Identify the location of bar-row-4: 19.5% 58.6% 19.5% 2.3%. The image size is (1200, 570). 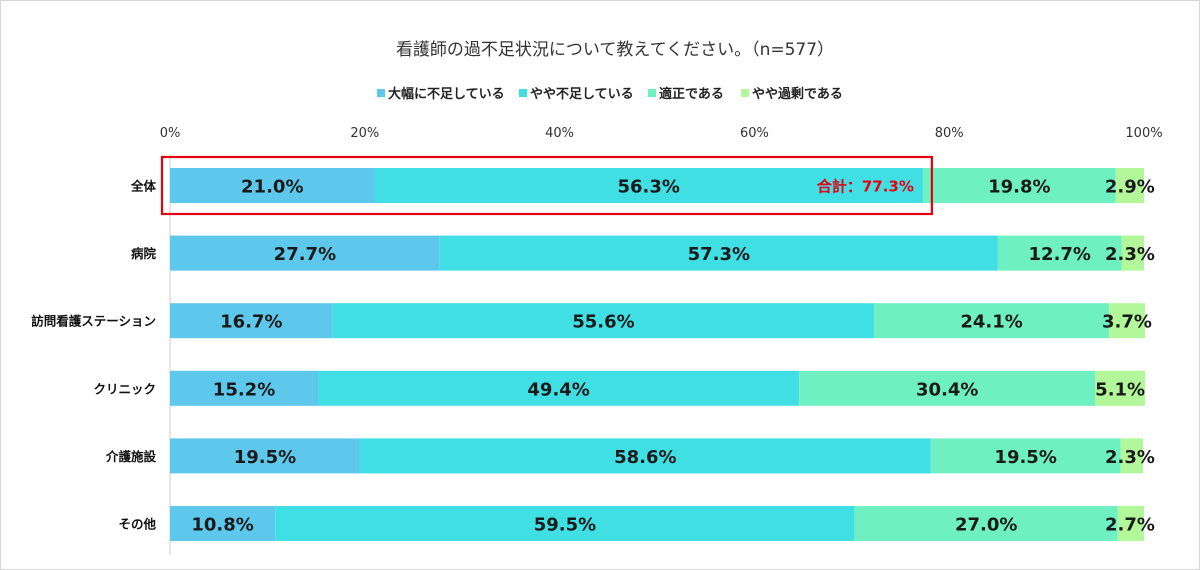
(662, 456).